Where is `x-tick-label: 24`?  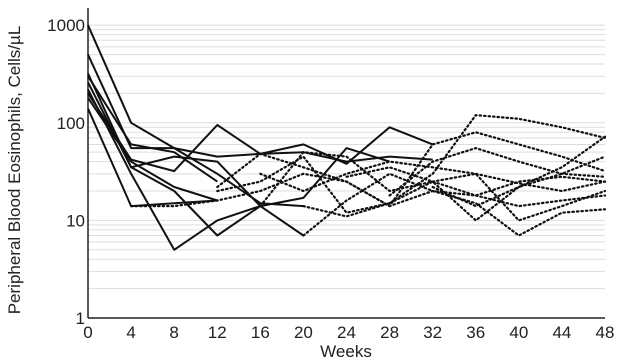
x-tick-label: 24 is located at coordinates (346, 332).